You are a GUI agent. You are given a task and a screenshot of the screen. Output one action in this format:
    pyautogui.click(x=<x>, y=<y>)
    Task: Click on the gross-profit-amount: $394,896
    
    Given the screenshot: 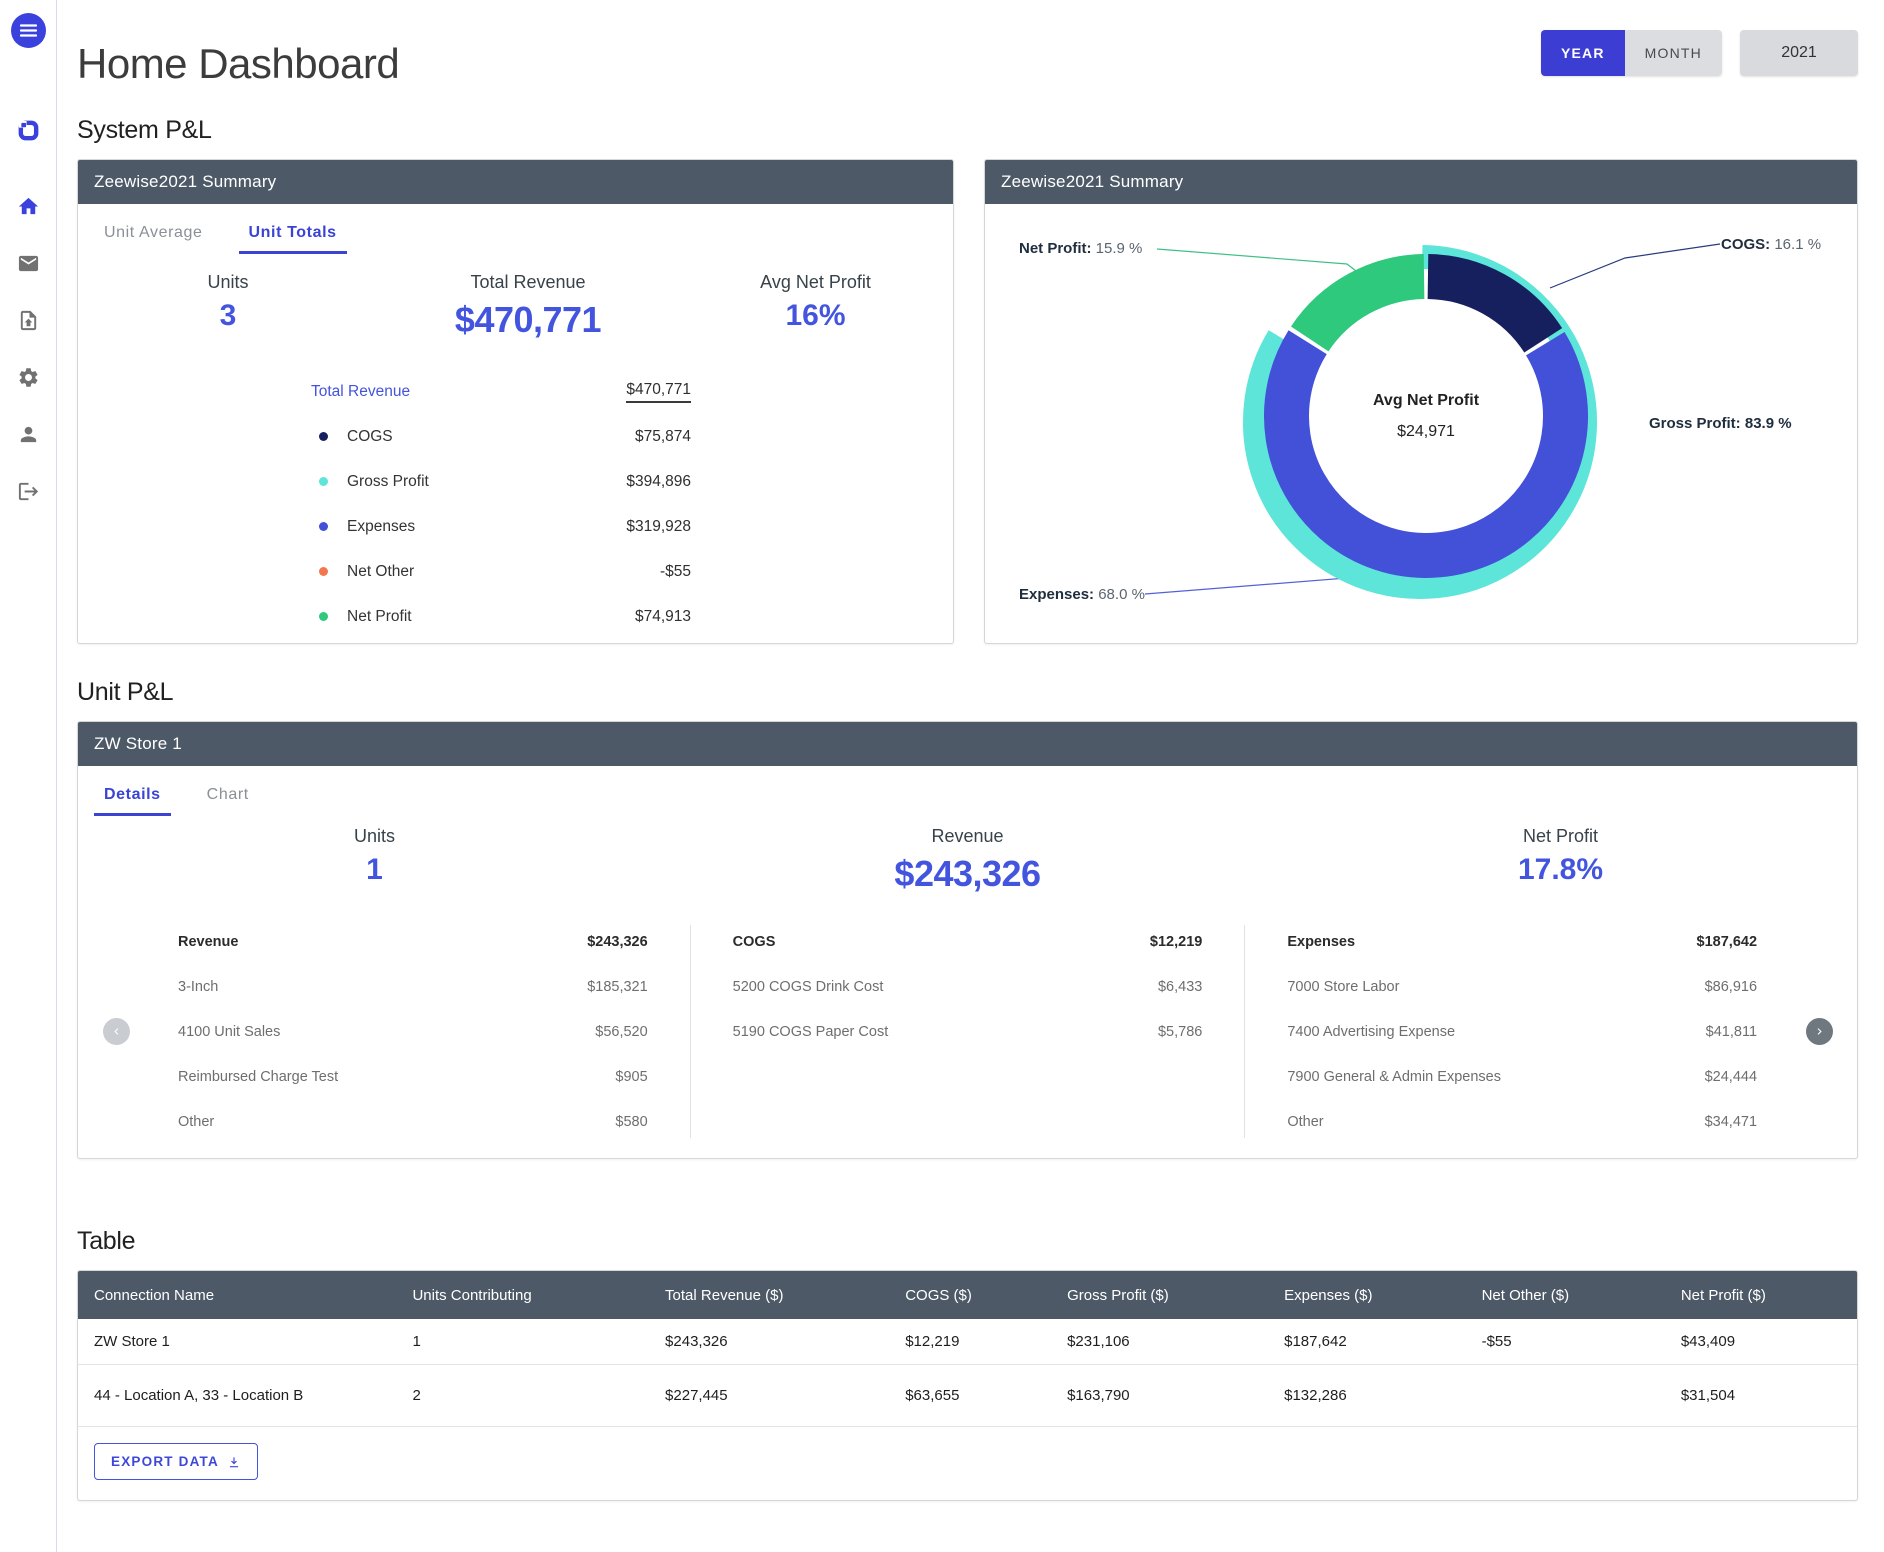 What is the action you would take?
    pyautogui.click(x=658, y=481)
    